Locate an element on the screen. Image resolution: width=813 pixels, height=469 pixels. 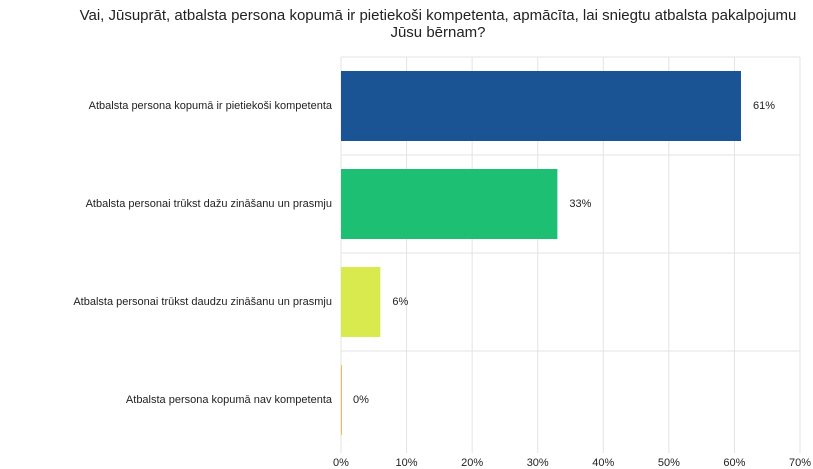
x-tick-label: 70% is located at coordinates (800, 463).